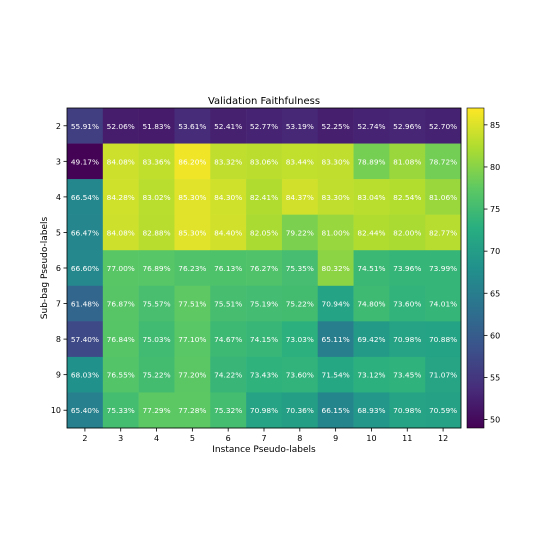 The height and width of the screenshot is (540, 540). I want to click on colorbar-tick-label: 50, so click(495, 420).